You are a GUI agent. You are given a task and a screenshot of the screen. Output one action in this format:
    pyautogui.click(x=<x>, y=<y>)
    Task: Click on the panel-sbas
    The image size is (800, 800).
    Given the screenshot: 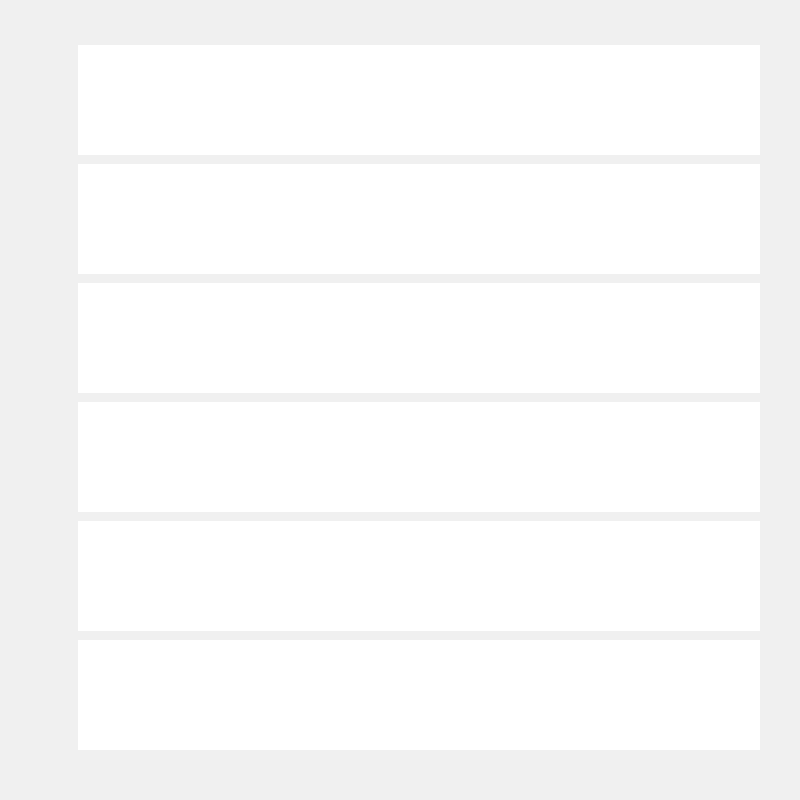 What is the action you would take?
    pyautogui.click(x=419, y=457)
    